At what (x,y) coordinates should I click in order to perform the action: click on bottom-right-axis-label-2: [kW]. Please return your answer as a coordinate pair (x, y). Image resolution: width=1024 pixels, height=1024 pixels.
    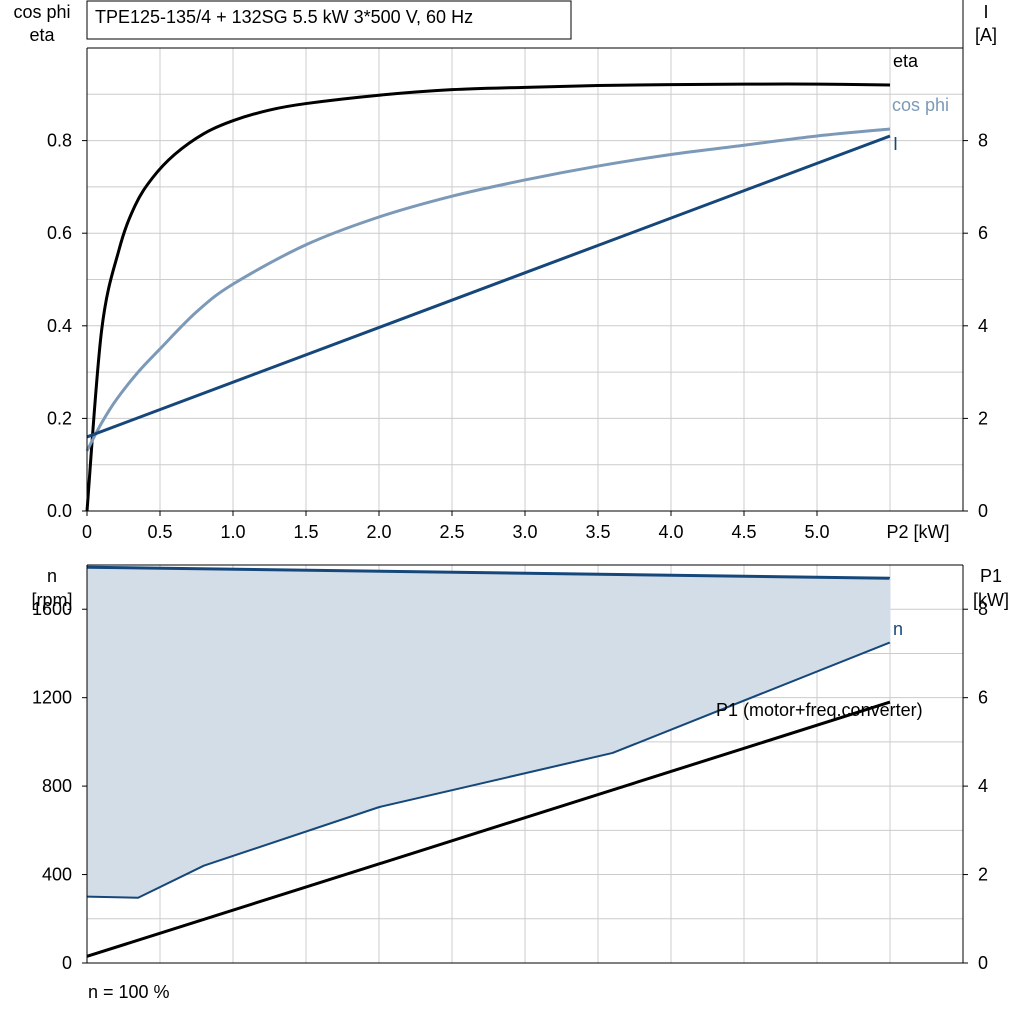
    Looking at the image, I should click on (991, 600).